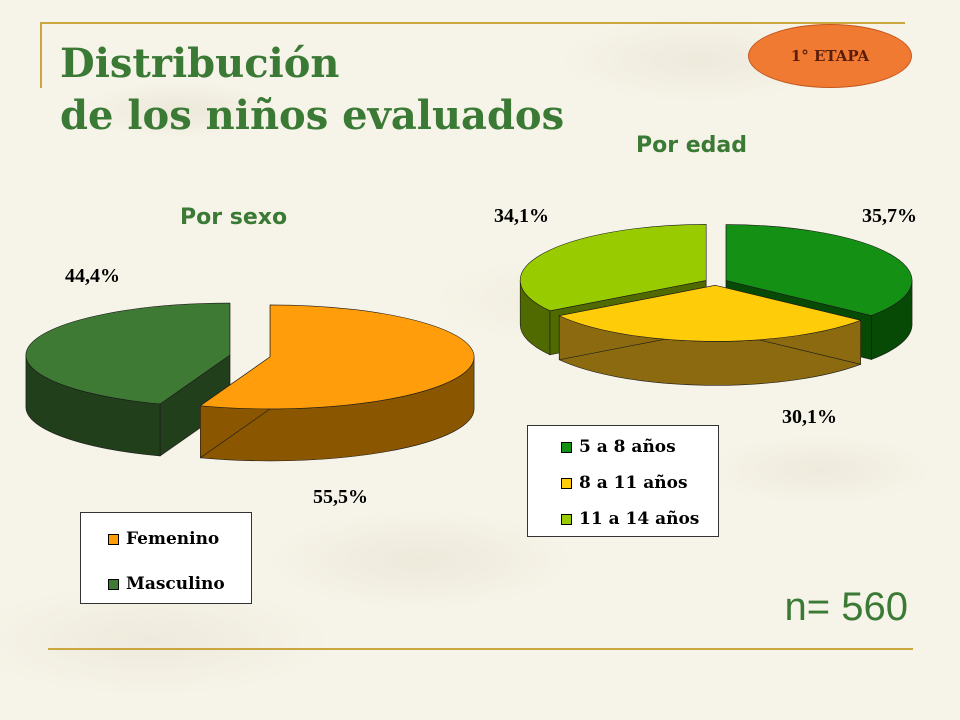  What do you see at coordinates (200, 63) in the screenshot?
I see `title-line-1: Distribución` at bounding box center [200, 63].